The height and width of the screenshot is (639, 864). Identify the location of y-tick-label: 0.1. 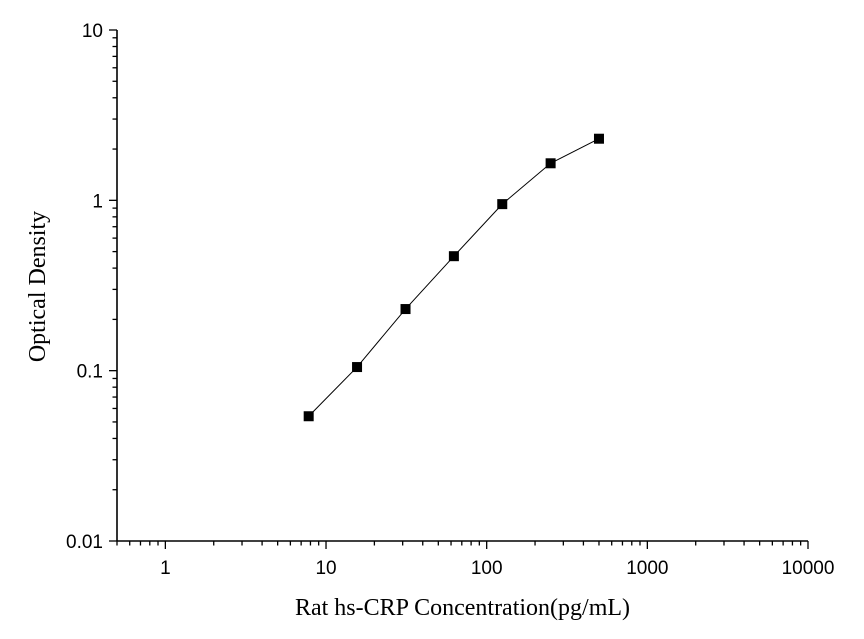
(90, 372).